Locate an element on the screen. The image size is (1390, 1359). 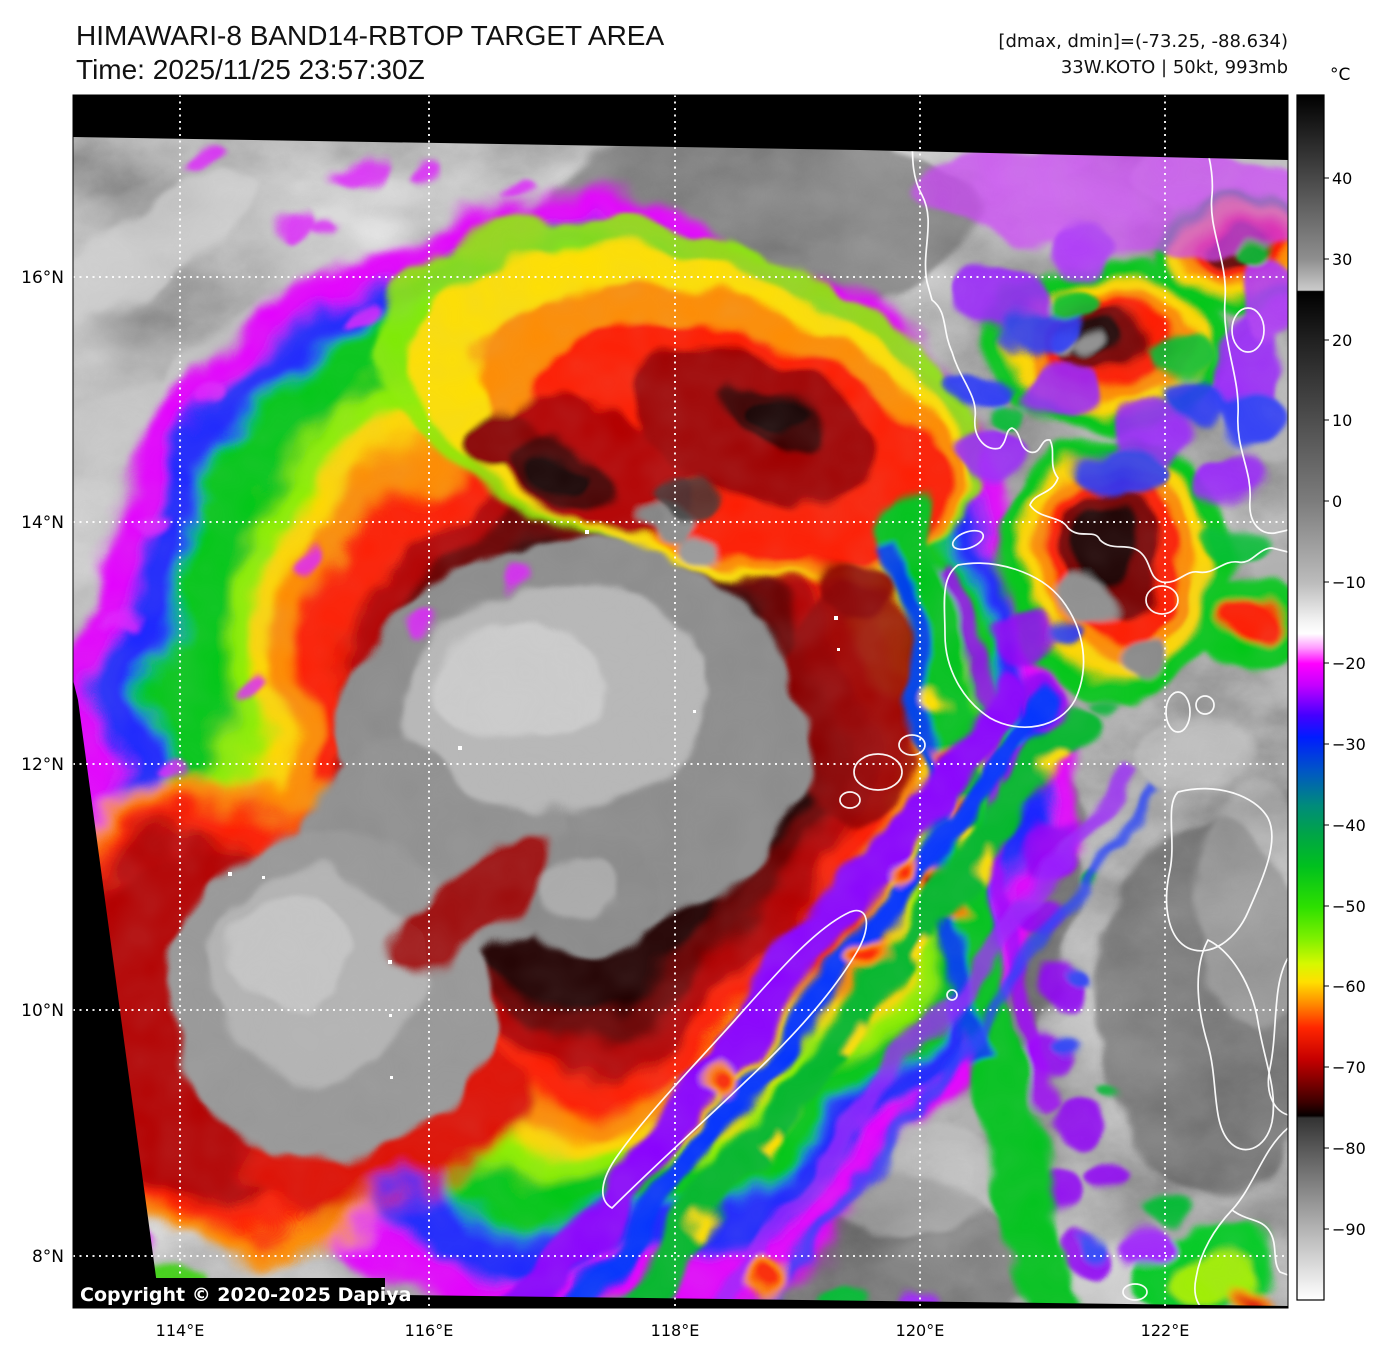
colorbar-tick-m90: −90 is located at coordinates (1349, 1229).